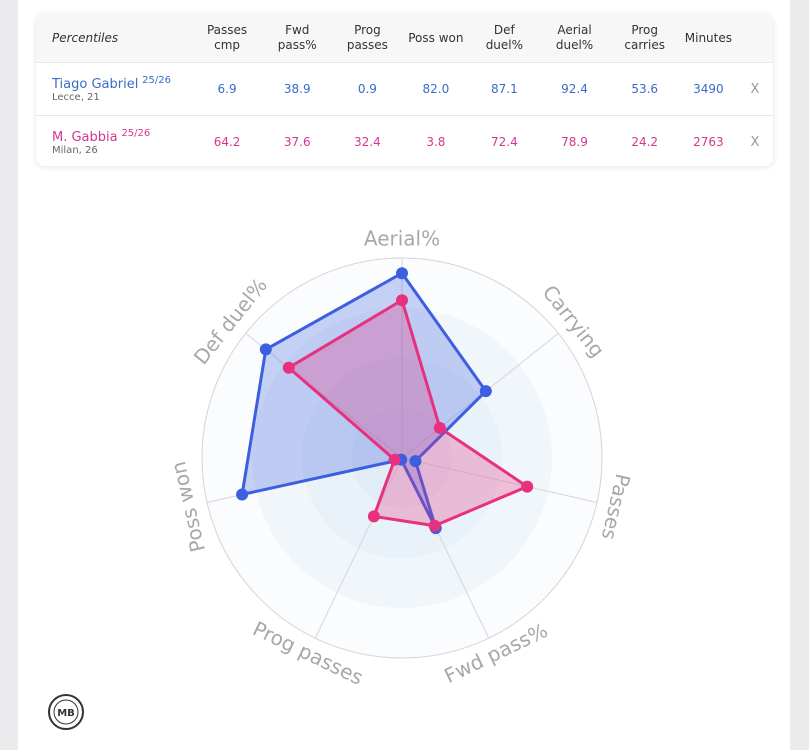 The height and width of the screenshot is (750, 809). What do you see at coordinates (85, 137) in the screenshot?
I see `player-name: M. Gabbia` at bounding box center [85, 137].